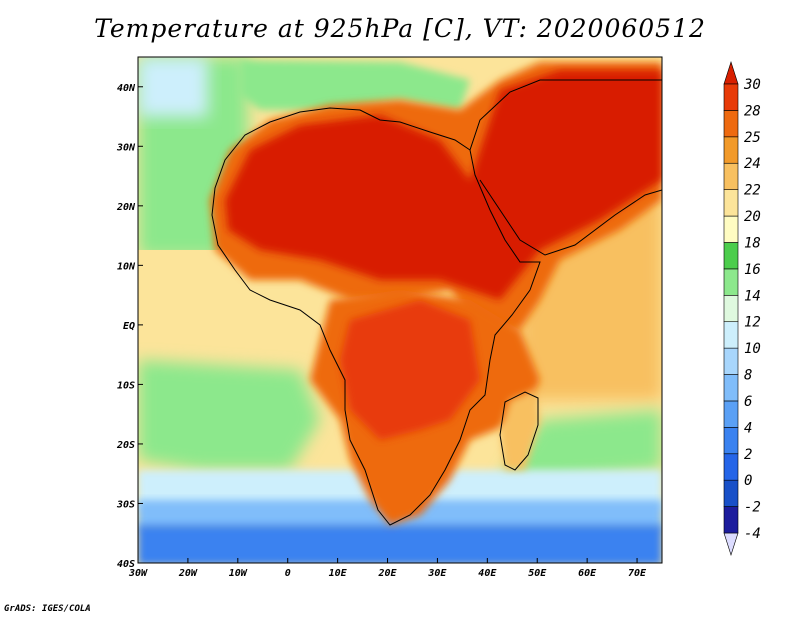  Describe the element at coordinates (238, 573) in the screenshot. I see `lon-tick-label: 10W` at that location.